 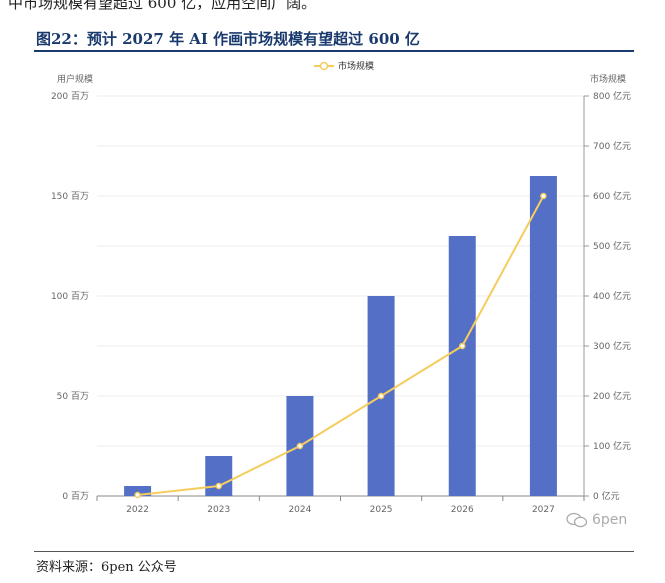 I want to click on x-tick-label: 2027, so click(x=543, y=510).